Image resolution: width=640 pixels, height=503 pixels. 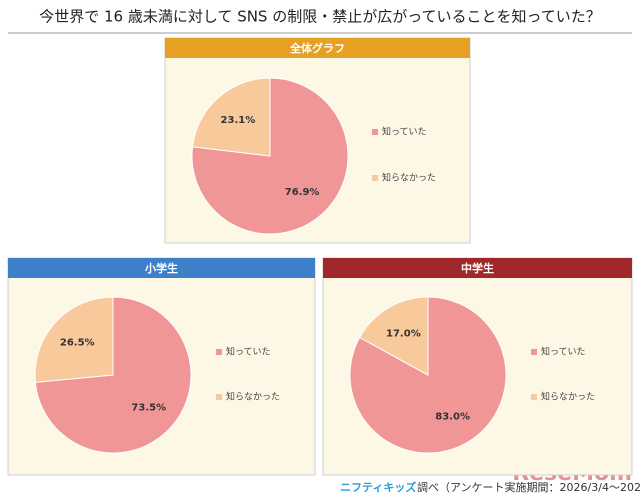 I want to click on panel-title: 小学生, so click(x=161, y=268).